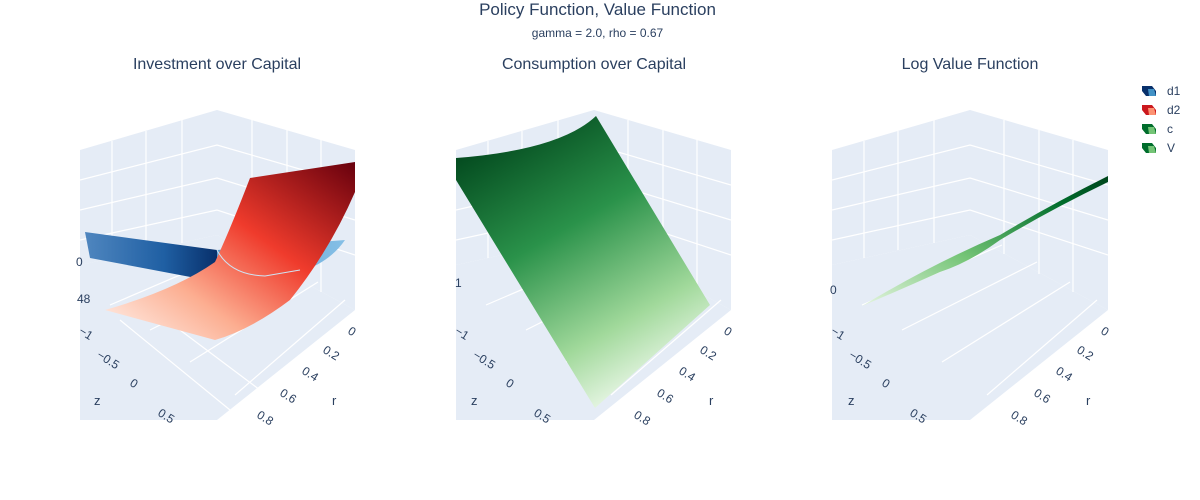 The image size is (1200, 500). Describe the element at coordinates (1160, 147) in the screenshot. I see `legend-item-v: V` at that location.